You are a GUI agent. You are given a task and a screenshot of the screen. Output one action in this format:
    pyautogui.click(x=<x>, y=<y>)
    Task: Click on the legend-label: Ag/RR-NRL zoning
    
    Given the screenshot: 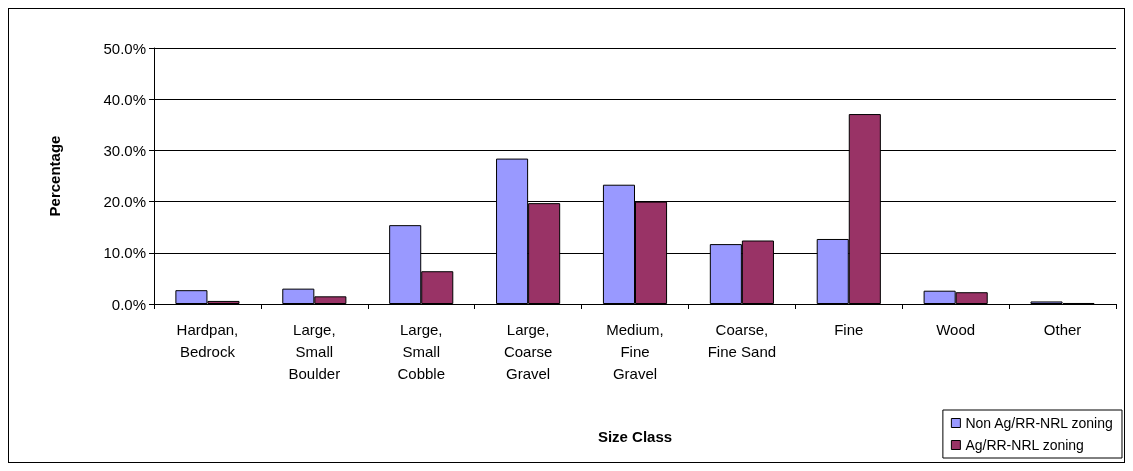 What is the action you would take?
    pyautogui.click(x=1024, y=445)
    